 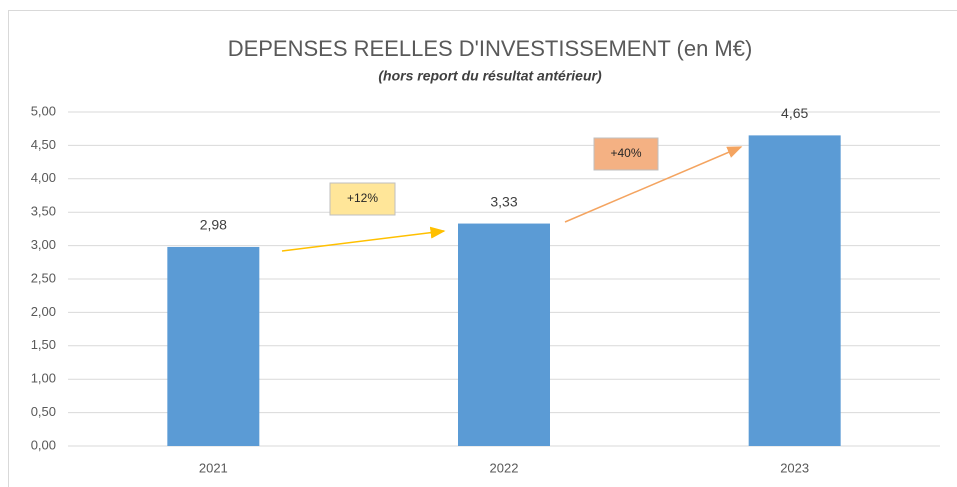 What do you see at coordinates (504, 467) in the screenshot?
I see `x-tick-label: 2022` at bounding box center [504, 467].